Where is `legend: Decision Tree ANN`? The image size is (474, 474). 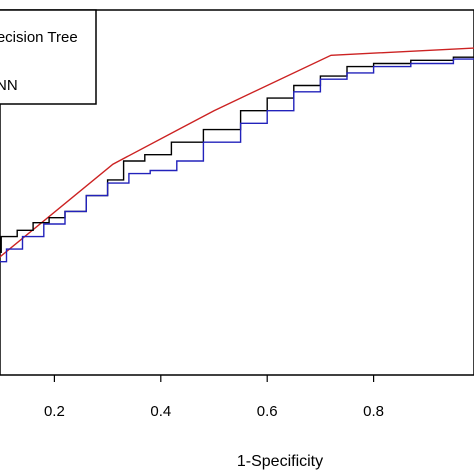
legend: Decision Tree ANN is located at coordinates (48, 57).